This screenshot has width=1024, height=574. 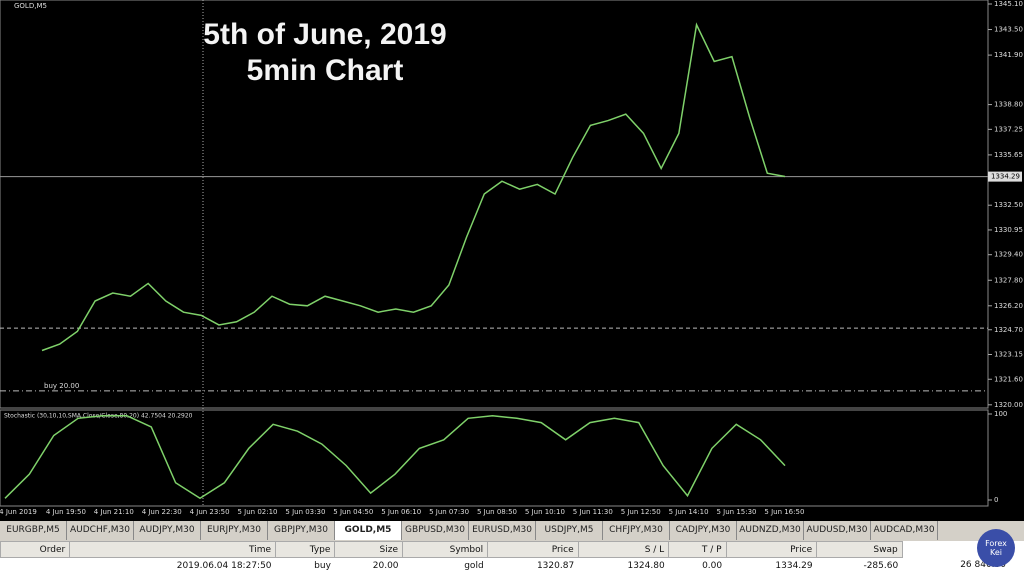 I want to click on tab: CADJPY,M30, so click(x=703, y=530).